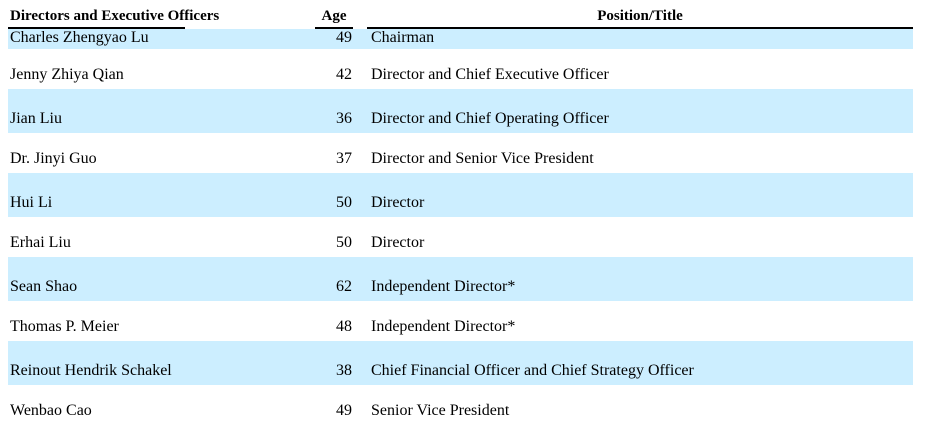 This screenshot has height=423, width=951. I want to click on director-age-cell: 37, so click(344, 158).